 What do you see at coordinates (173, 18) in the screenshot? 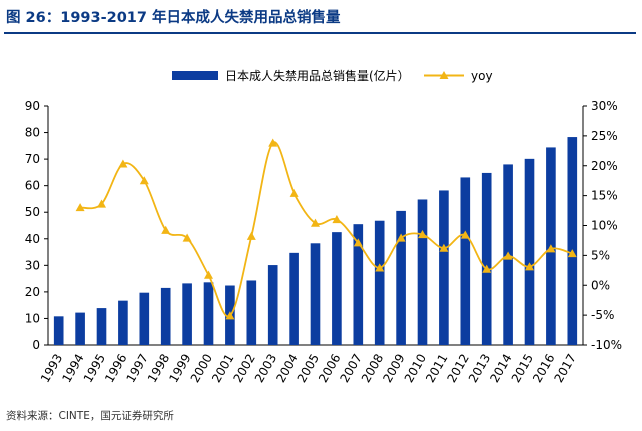
I see `page-title: 图 26：1993-2017 年日本成人失禁用品总销售量` at bounding box center [173, 18].